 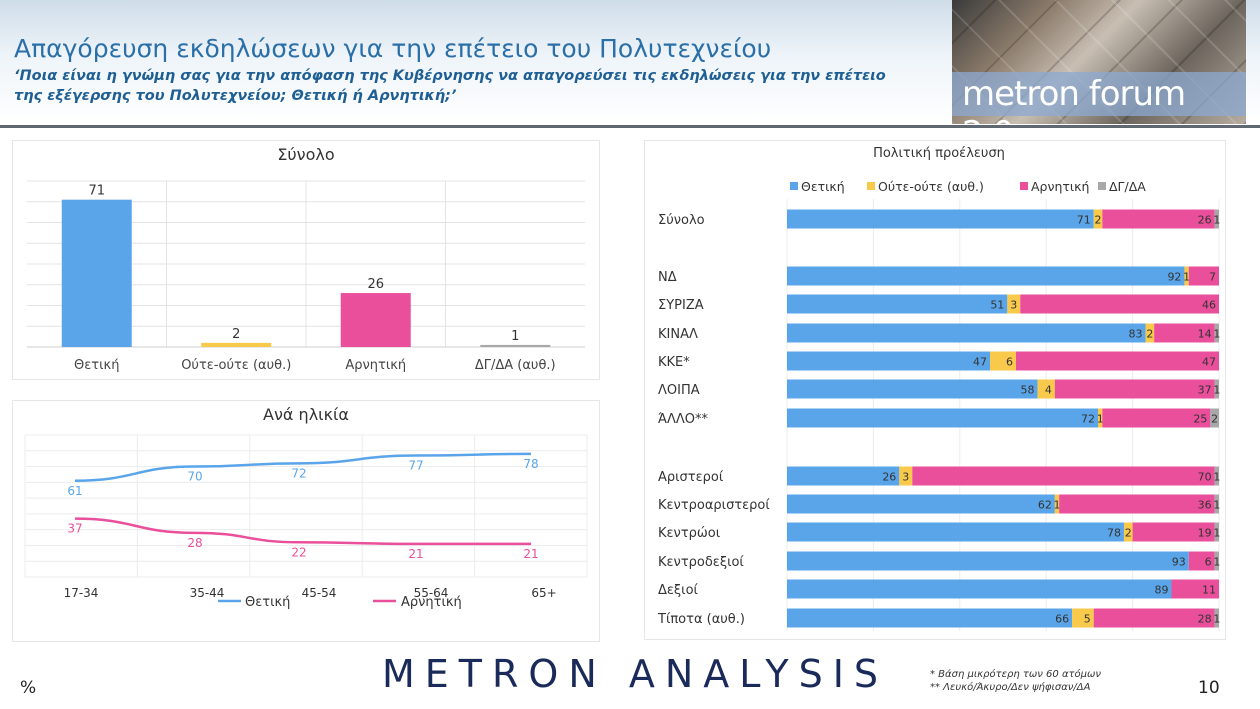 What do you see at coordinates (681, 220) in the screenshot?
I see `political-row-label: Σύνολο` at bounding box center [681, 220].